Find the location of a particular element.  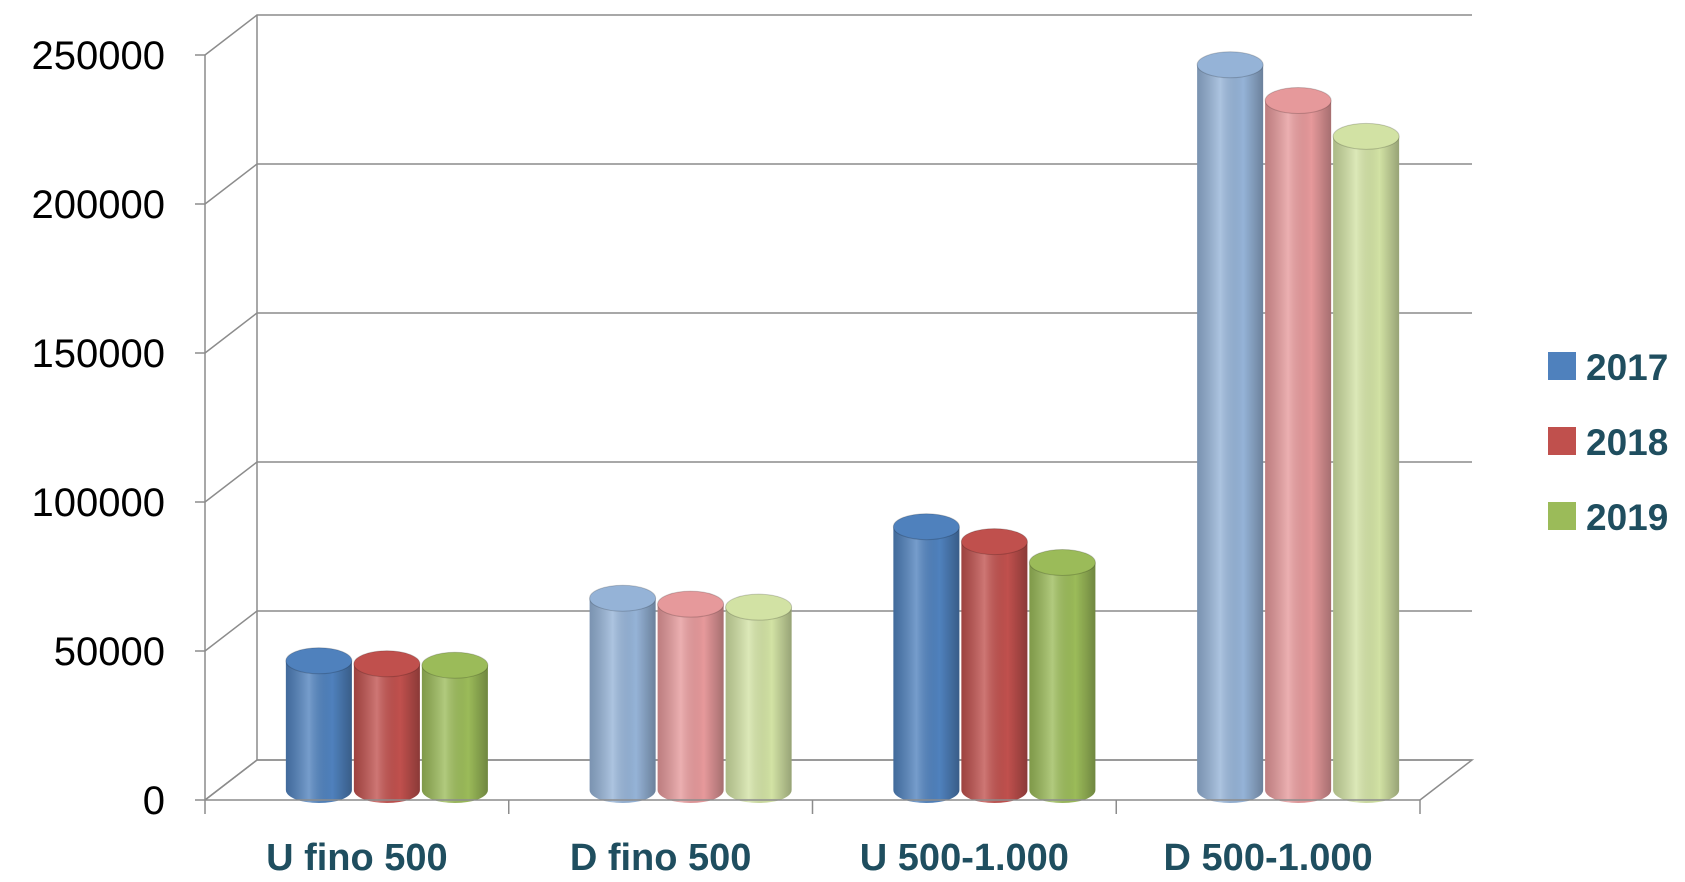

legend-label: 2018 is located at coordinates (1627, 442).